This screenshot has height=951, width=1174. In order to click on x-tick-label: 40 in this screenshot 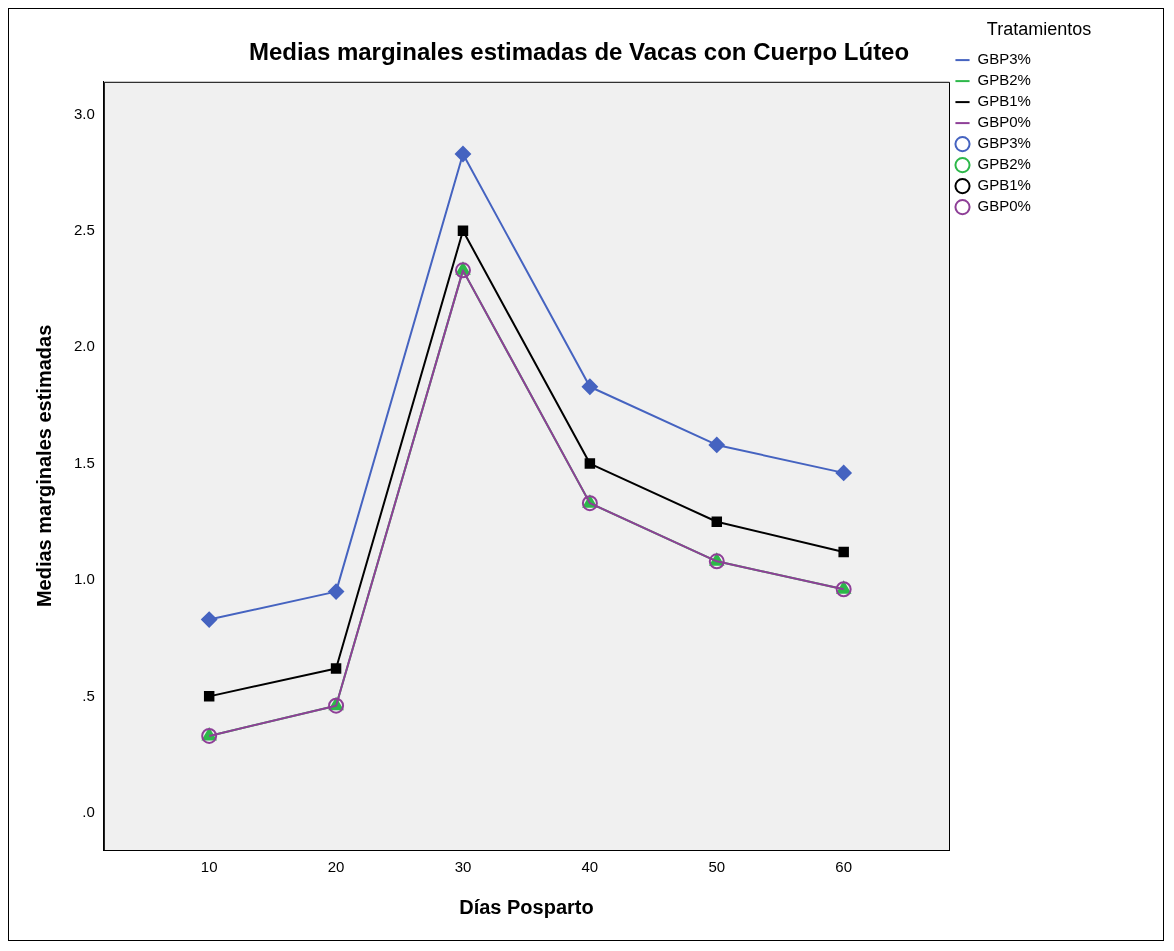, I will do `click(590, 867)`.